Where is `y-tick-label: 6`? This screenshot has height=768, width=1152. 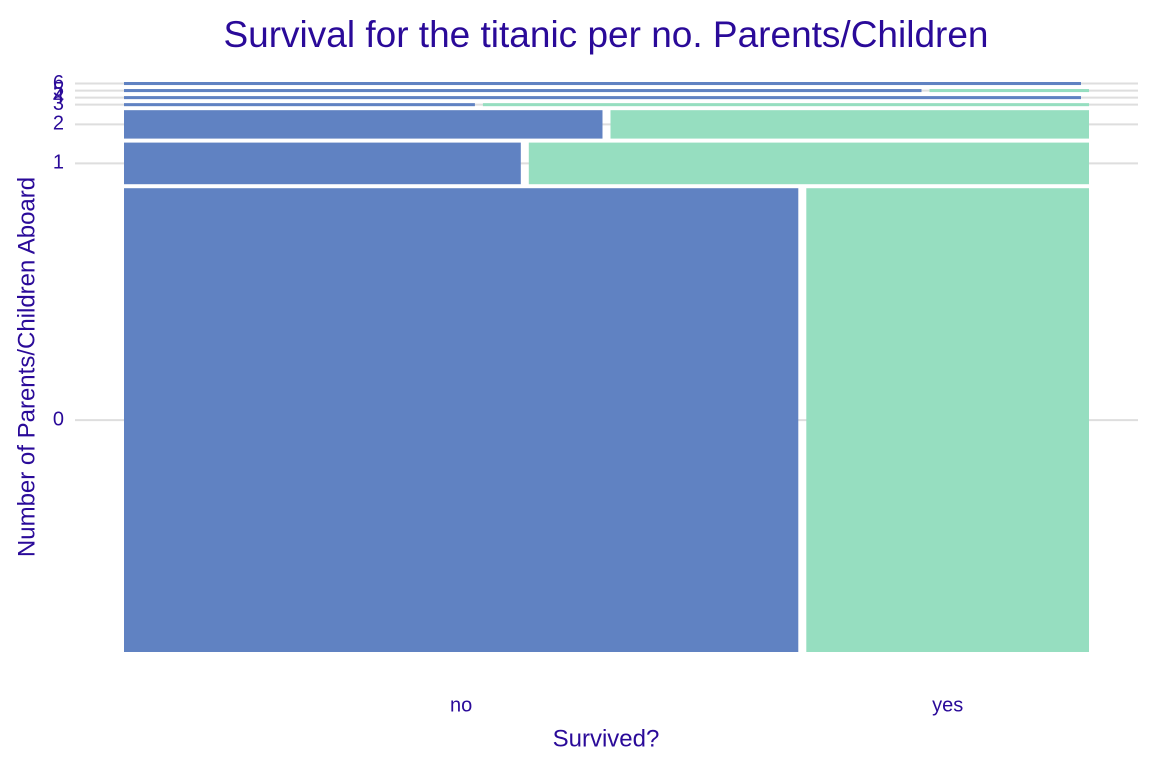 y-tick-label: 6 is located at coordinates (58, 83).